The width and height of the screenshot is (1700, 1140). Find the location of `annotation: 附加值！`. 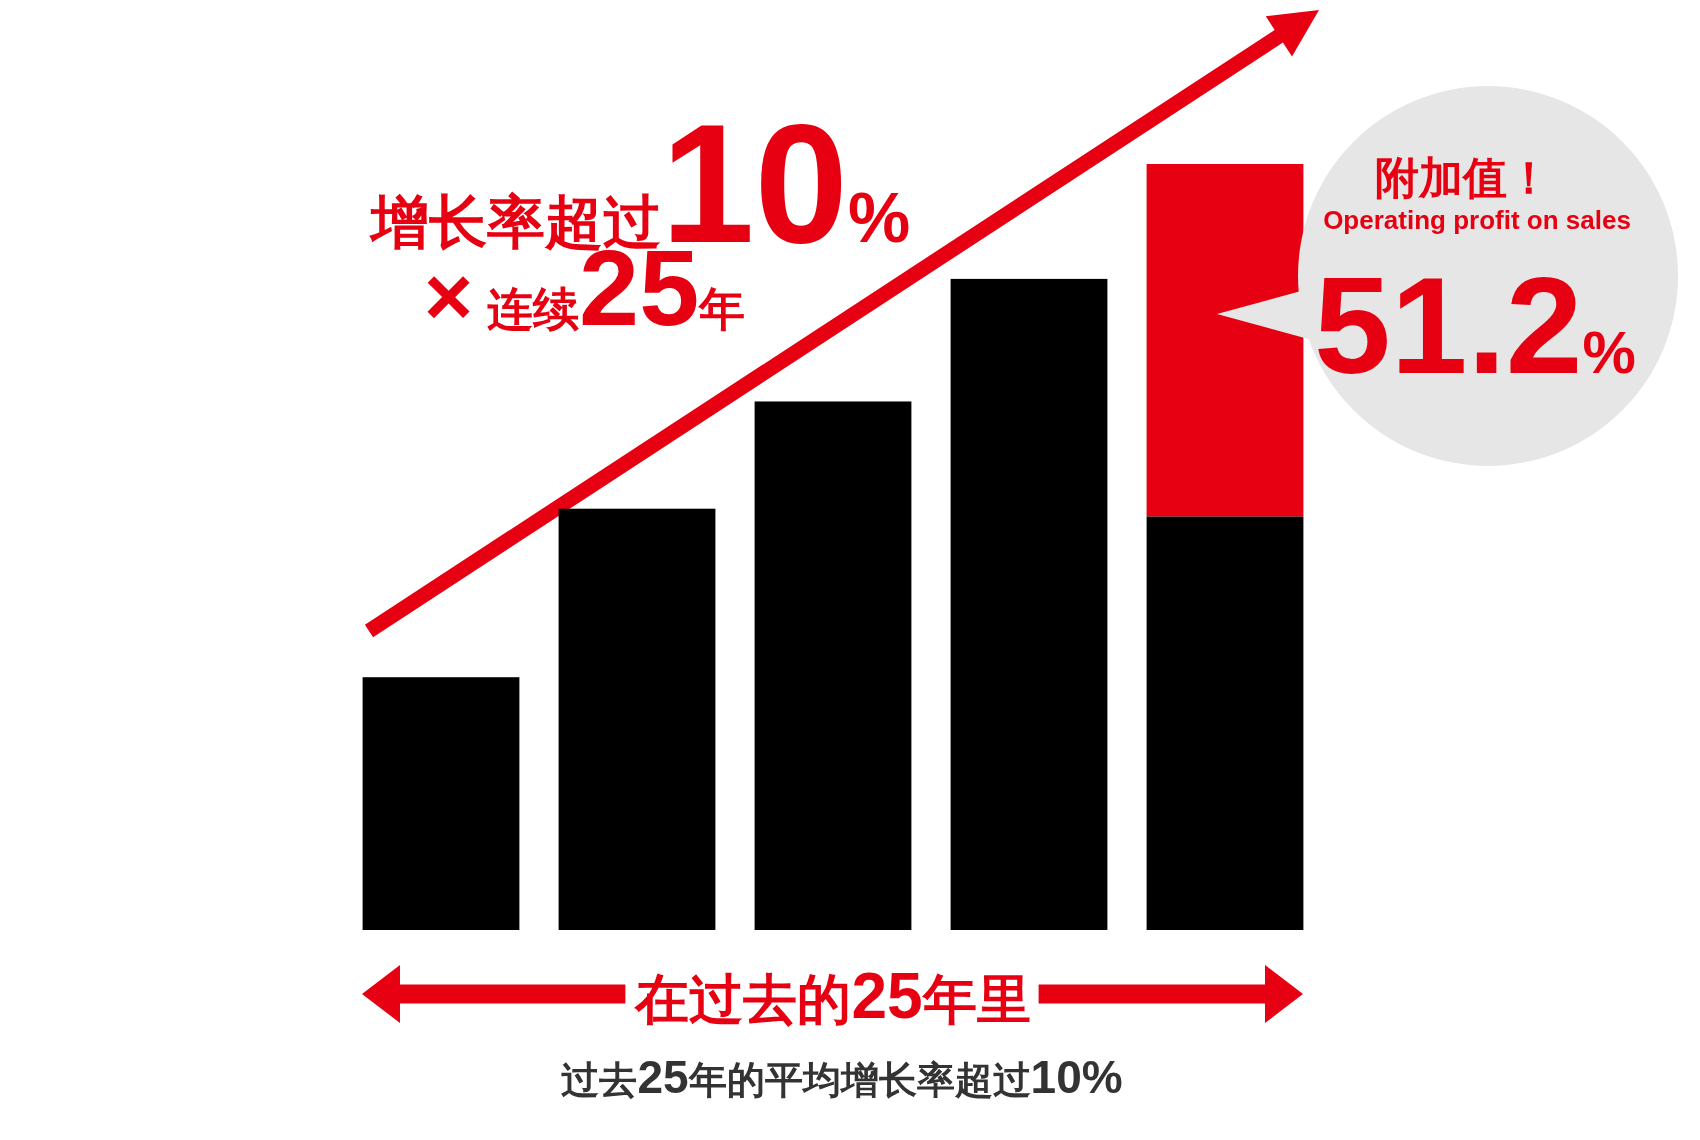

annotation: 附加值！ is located at coordinates (1463, 177).